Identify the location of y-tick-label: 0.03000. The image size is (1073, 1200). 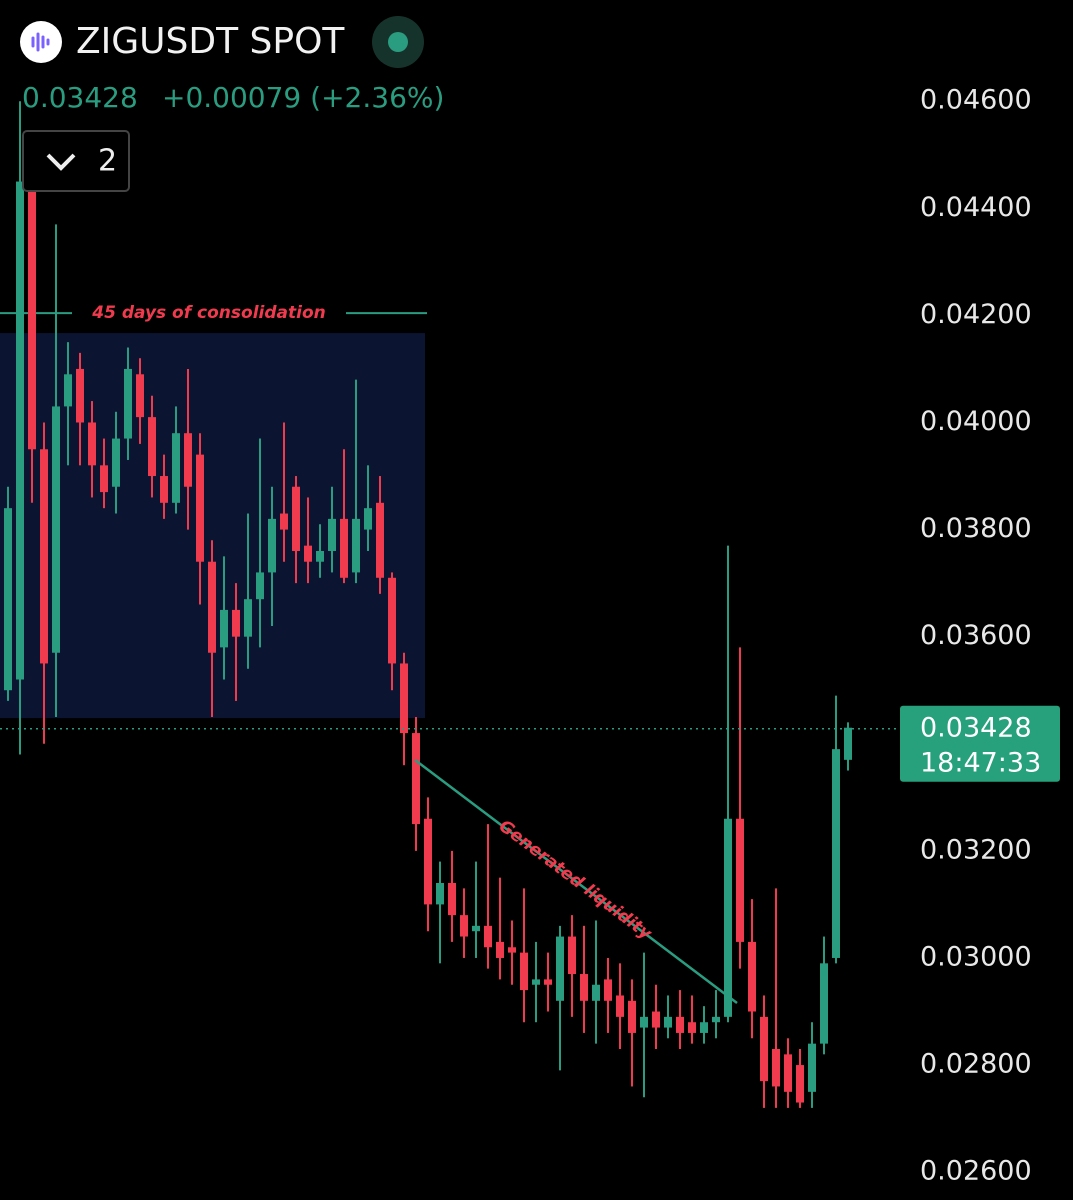
(976, 956).